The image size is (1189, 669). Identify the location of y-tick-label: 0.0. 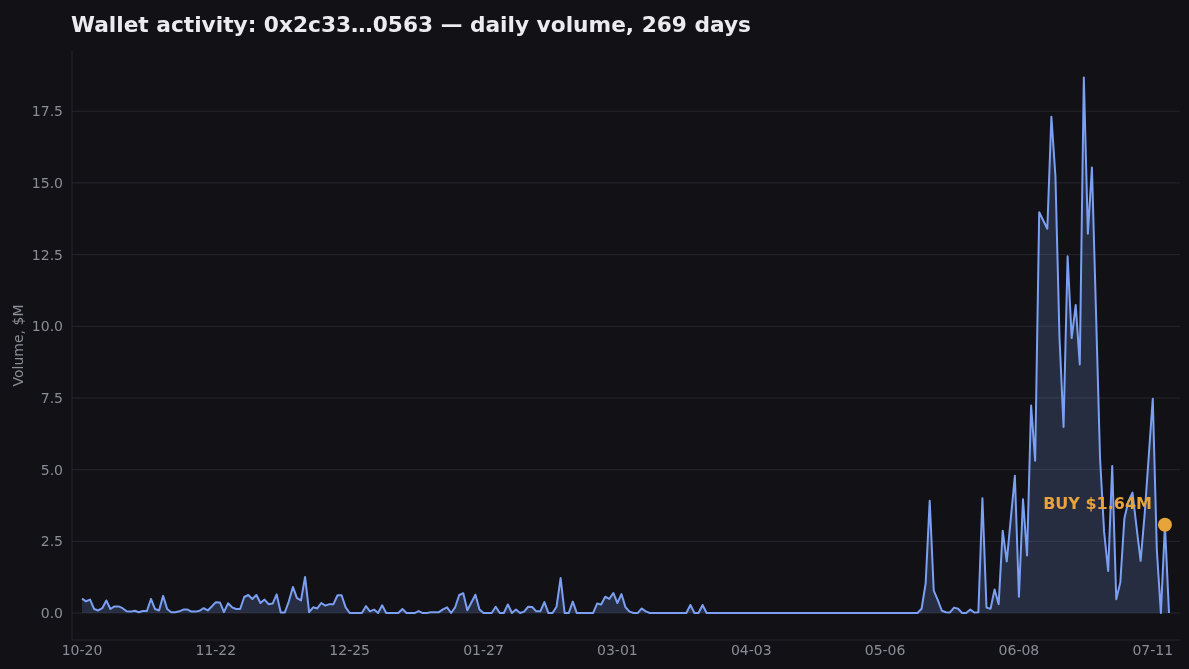
(51, 613).